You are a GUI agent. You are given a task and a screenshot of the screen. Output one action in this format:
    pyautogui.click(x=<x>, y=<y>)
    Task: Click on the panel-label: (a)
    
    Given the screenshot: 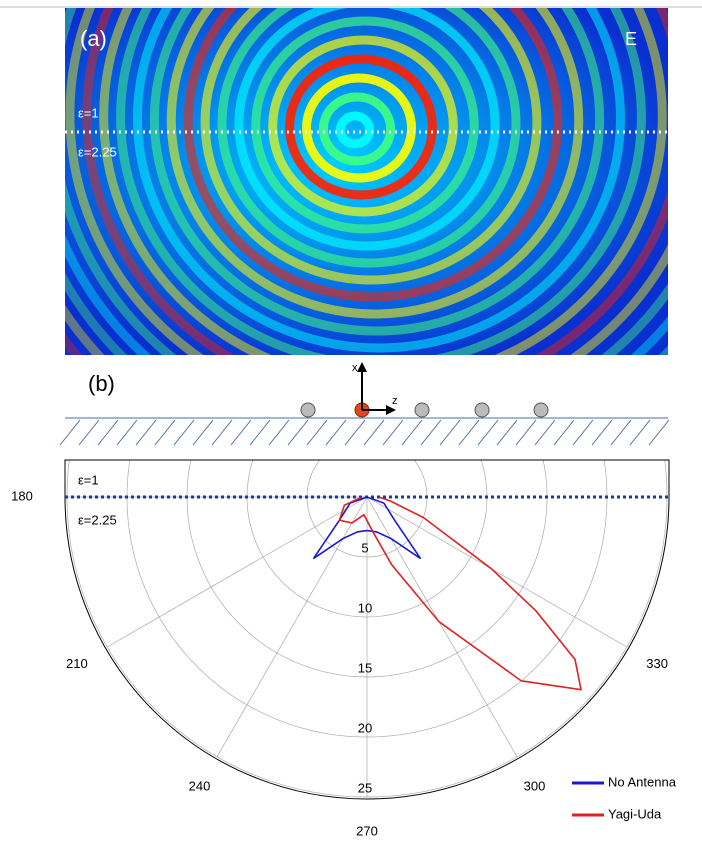 What is the action you would take?
    pyautogui.click(x=93, y=38)
    